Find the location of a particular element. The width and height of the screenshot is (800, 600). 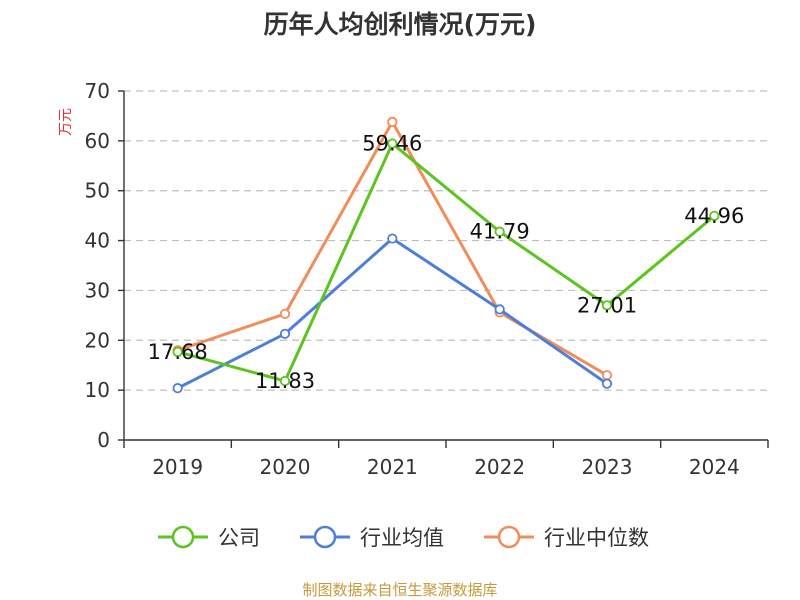

y-tick-label: 70 is located at coordinates (97, 91).